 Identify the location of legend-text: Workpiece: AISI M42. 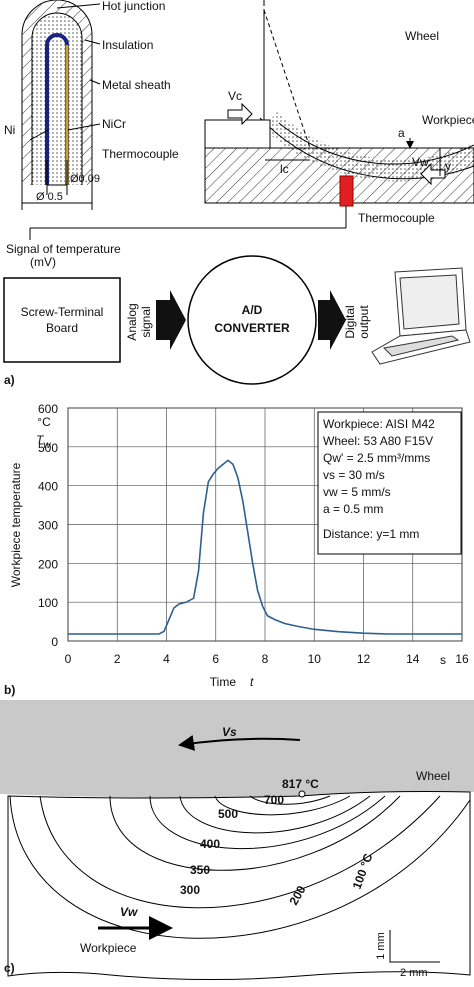
(379, 424).